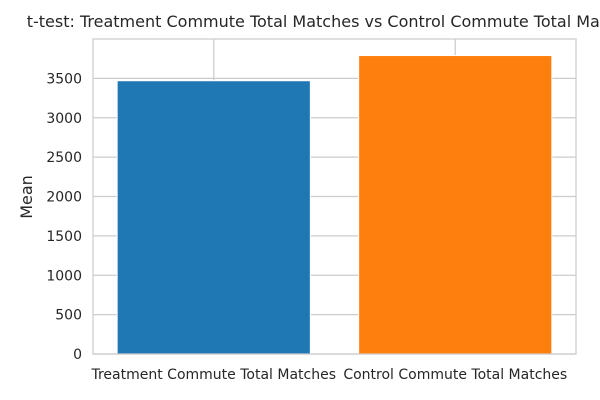 This screenshot has width=600, height=400. What do you see at coordinates (64, 198) in the screenshot?
I see `y-tick-label: 2000` at bounding box center [64, 198].